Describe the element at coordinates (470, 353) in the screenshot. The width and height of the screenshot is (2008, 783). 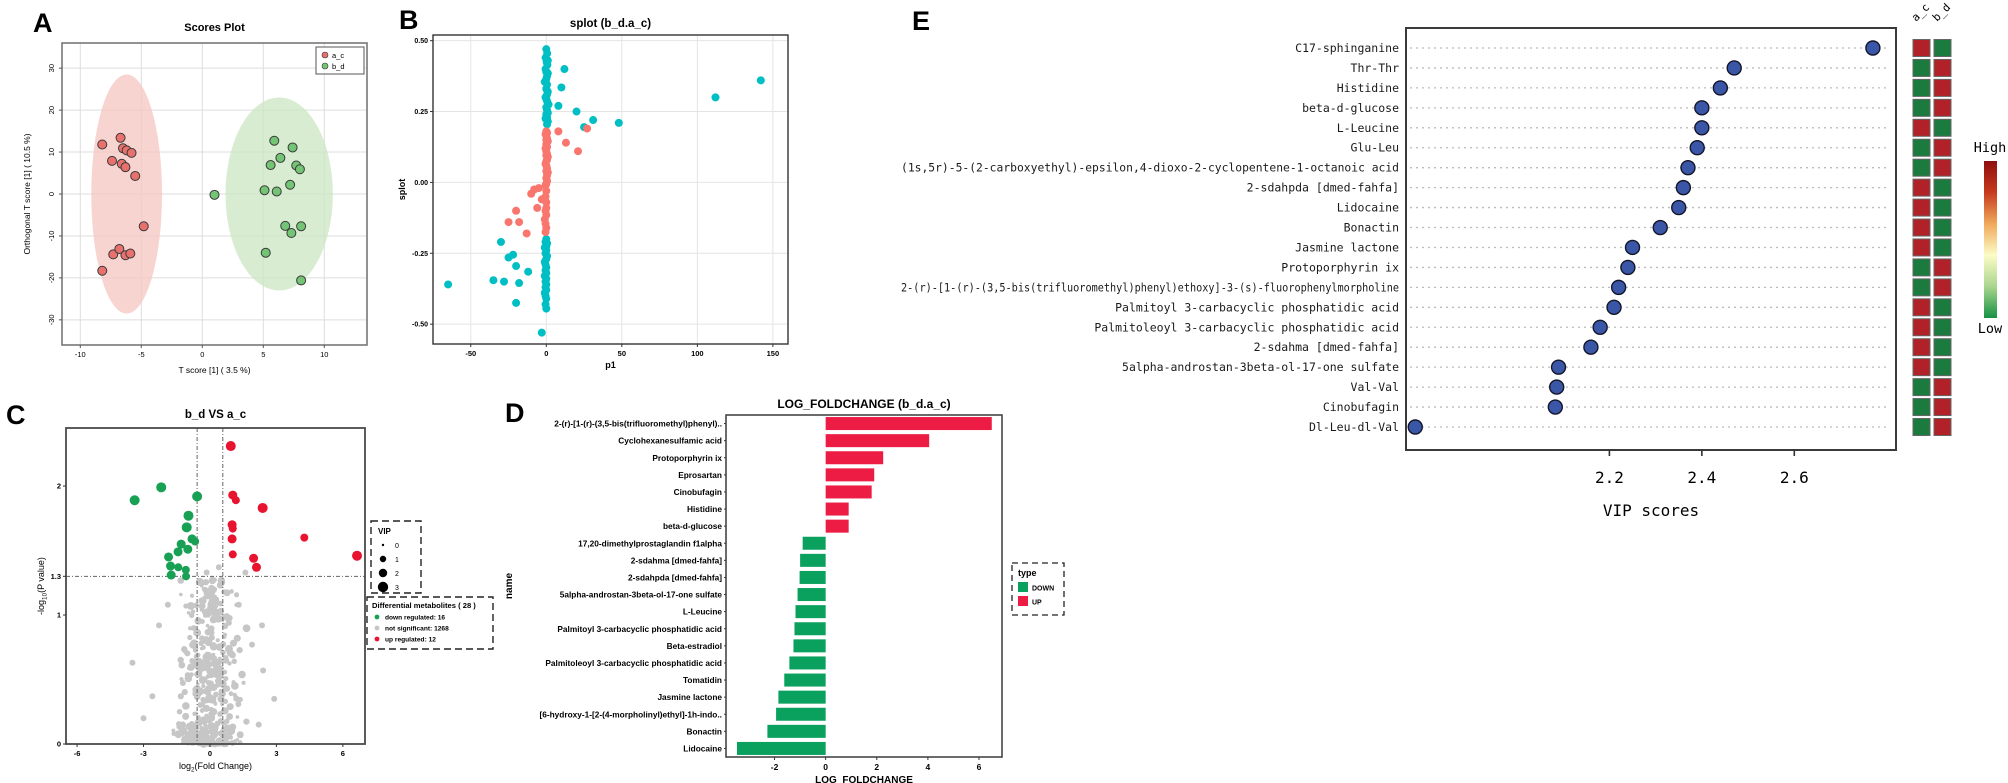
I see `svg-text: -50` at that location.